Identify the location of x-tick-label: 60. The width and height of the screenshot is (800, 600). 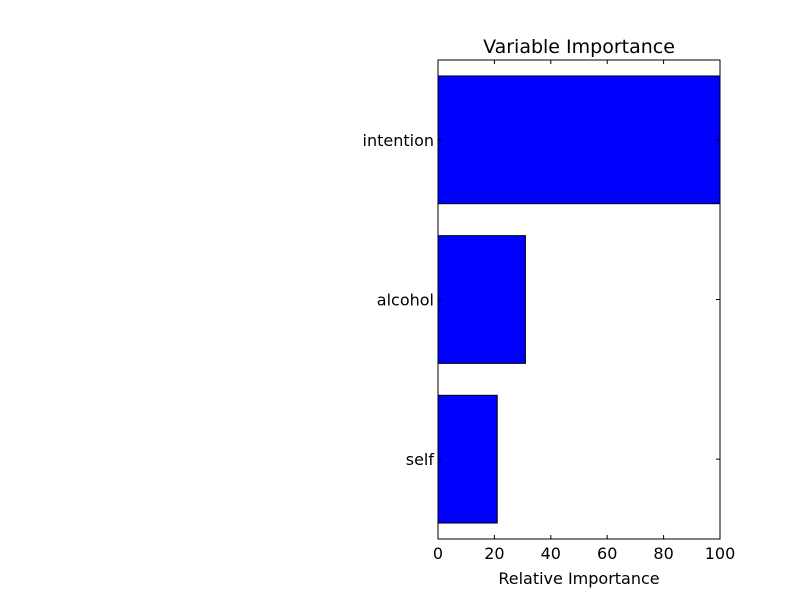
(607, 553).